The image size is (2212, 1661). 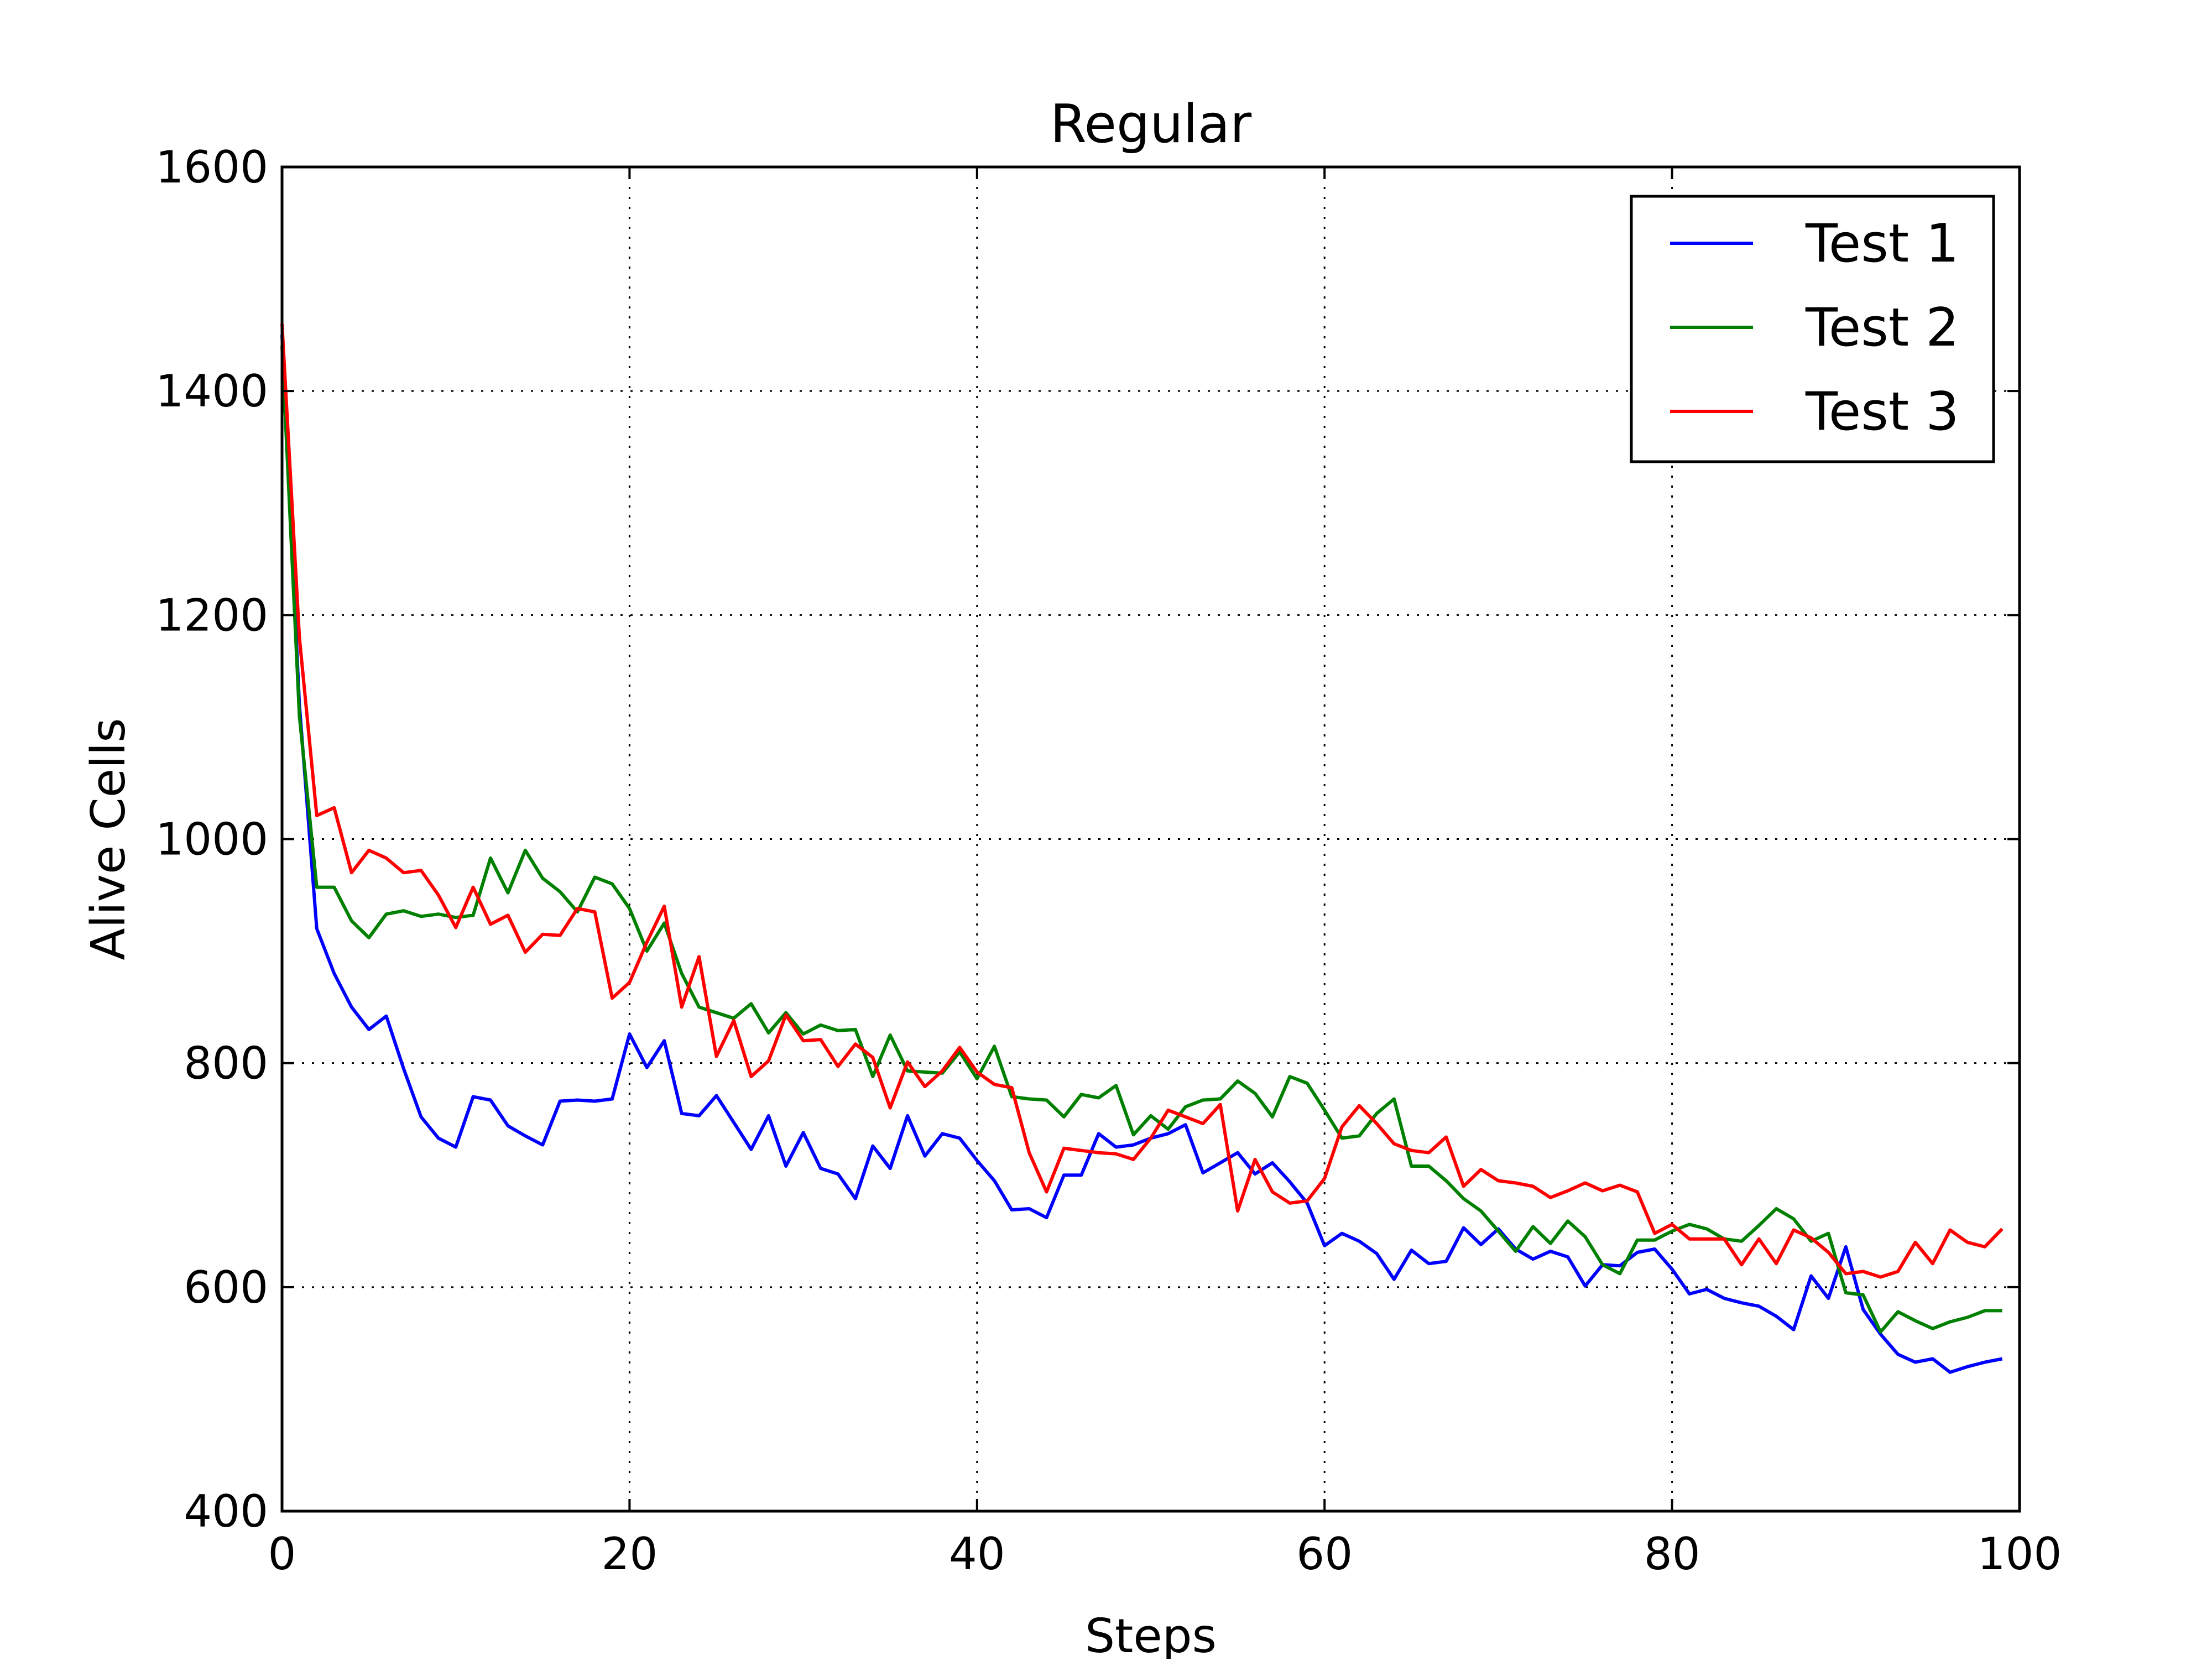 I want to click on x-tick-label: 20, so click(x=630, y=1554).